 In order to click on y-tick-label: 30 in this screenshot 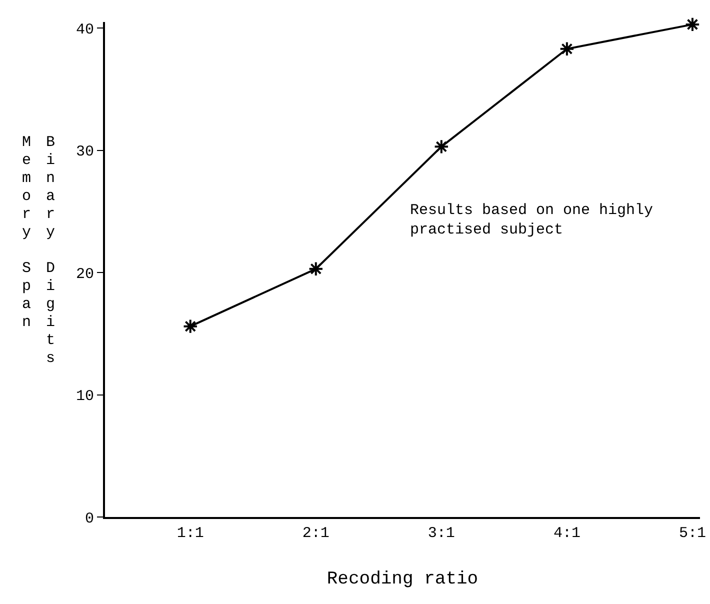, I will do `click(85, 152)`.